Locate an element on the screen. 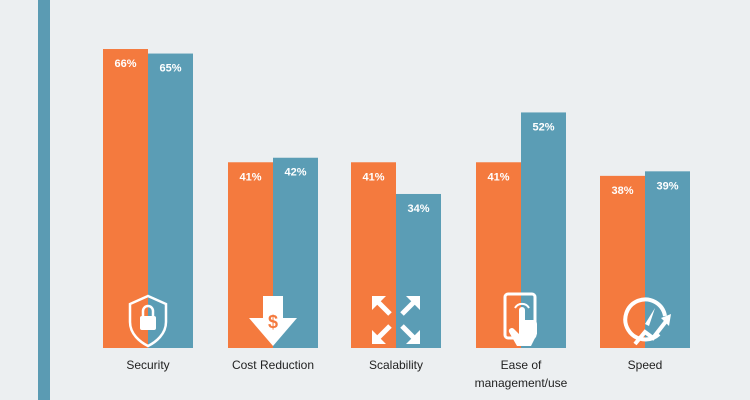 The height and width of the screenshot is (400, 750). category-label: Ease of is located at coordinates (521, 365).